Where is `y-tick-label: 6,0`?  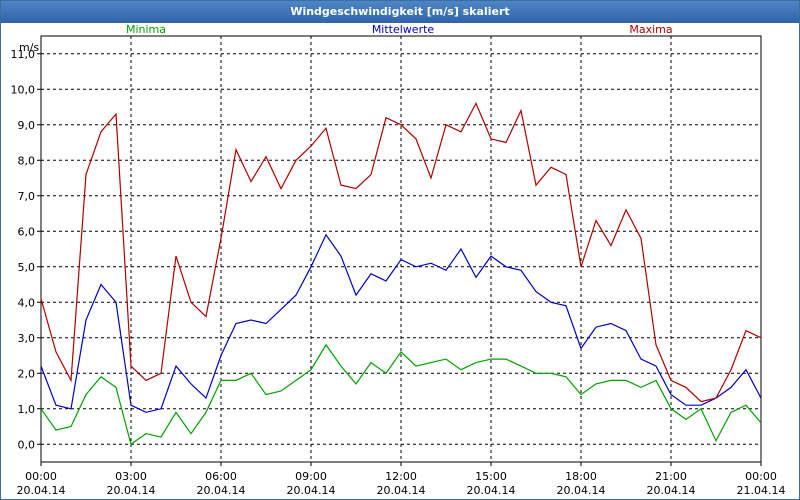 y-tick-label: 6,0 is located at coordinates (27, 231).